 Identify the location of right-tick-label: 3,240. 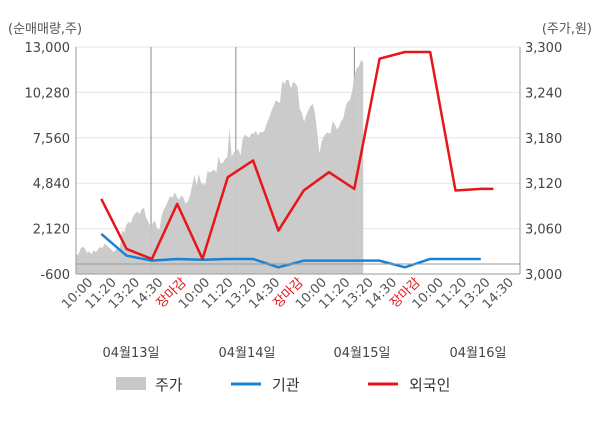
(543, 93).